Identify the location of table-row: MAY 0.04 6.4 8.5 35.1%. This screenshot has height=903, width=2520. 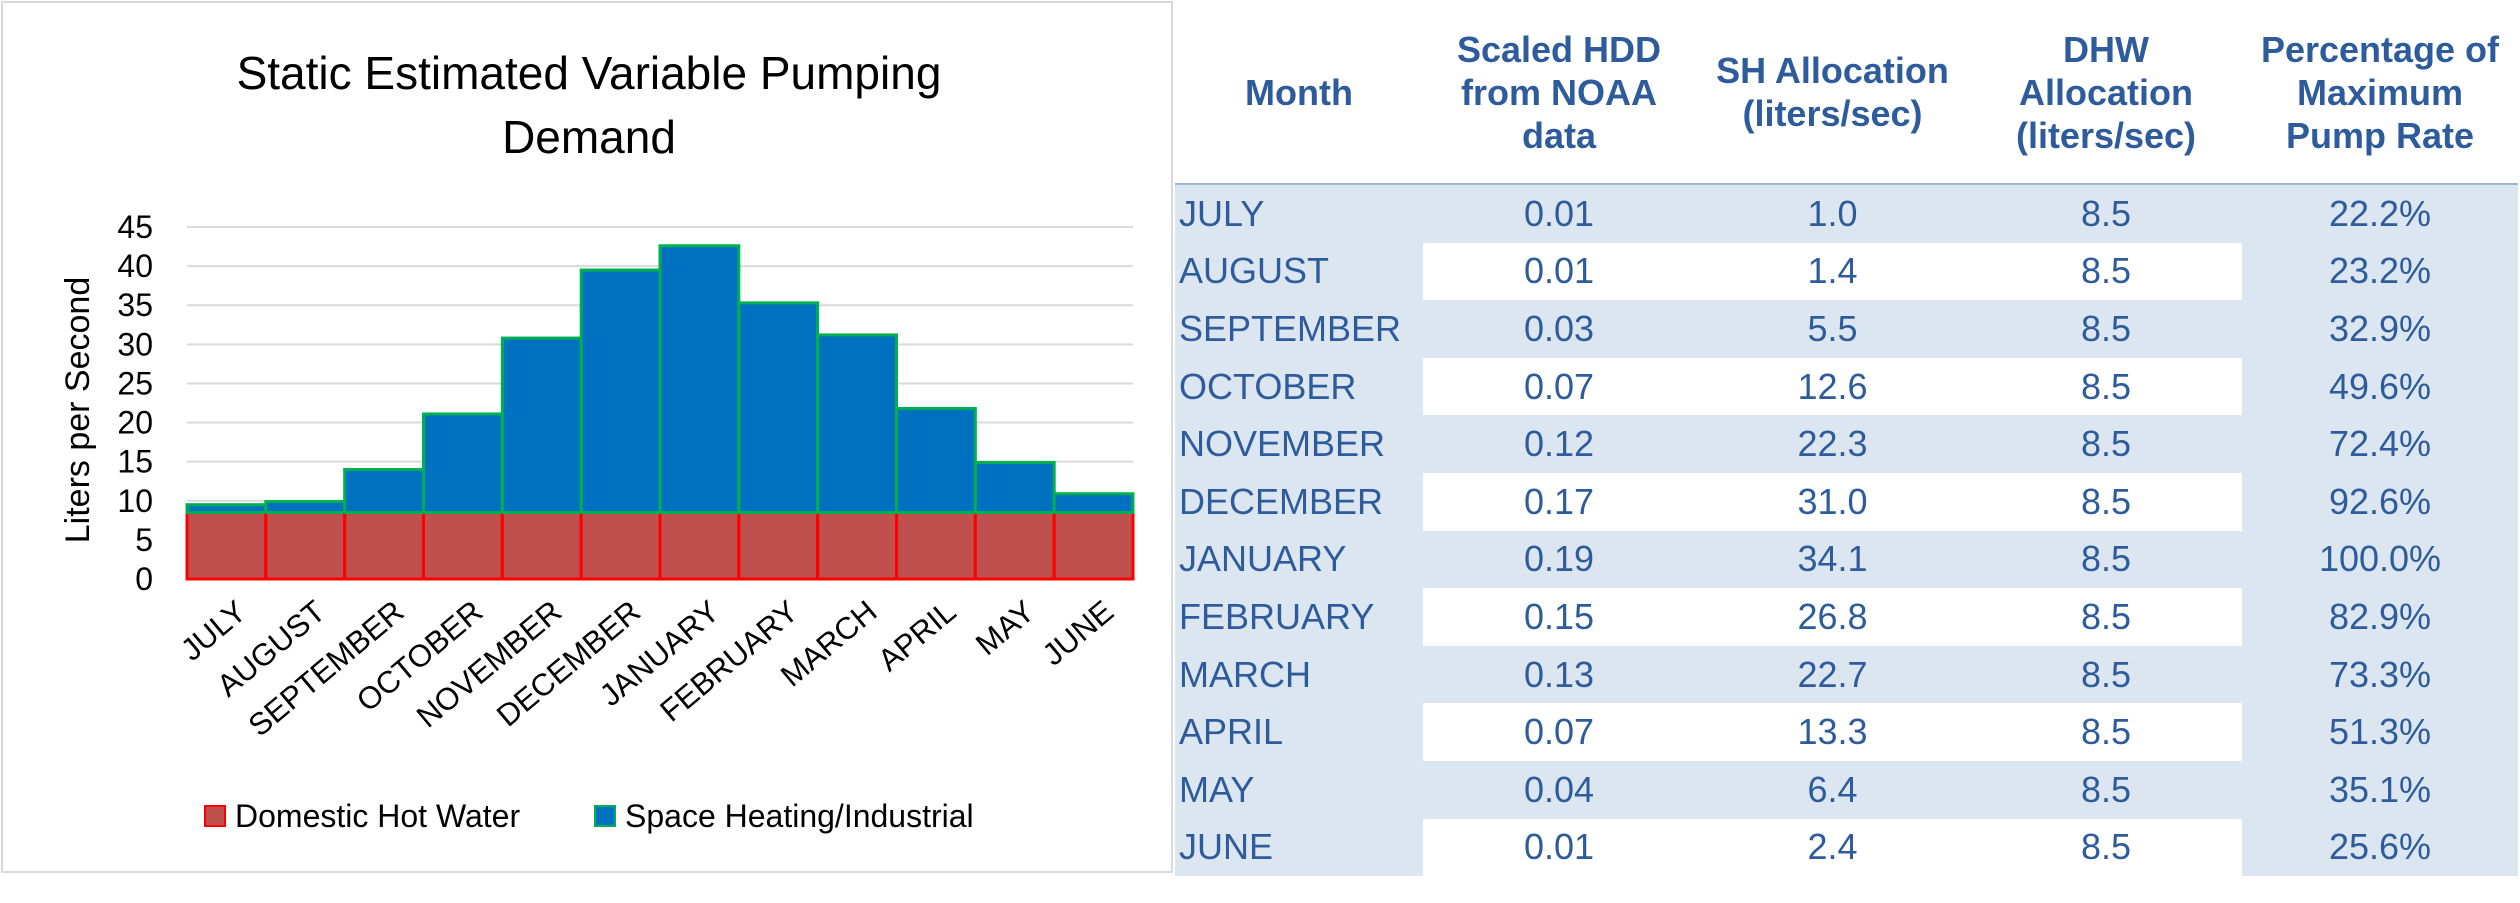
(1846, 789).